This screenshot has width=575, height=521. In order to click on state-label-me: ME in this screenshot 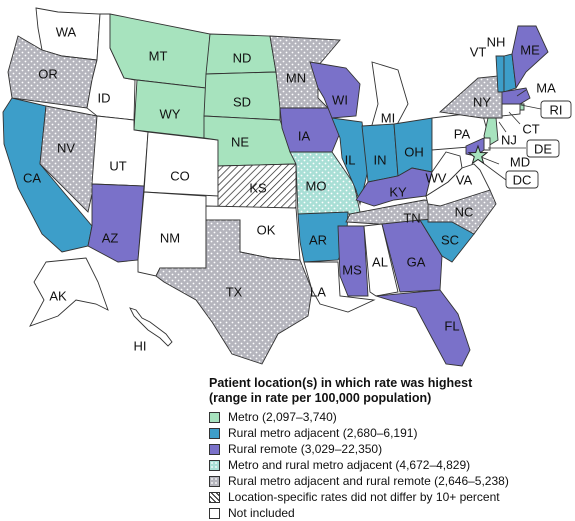, I will do `click(530, 50)`.